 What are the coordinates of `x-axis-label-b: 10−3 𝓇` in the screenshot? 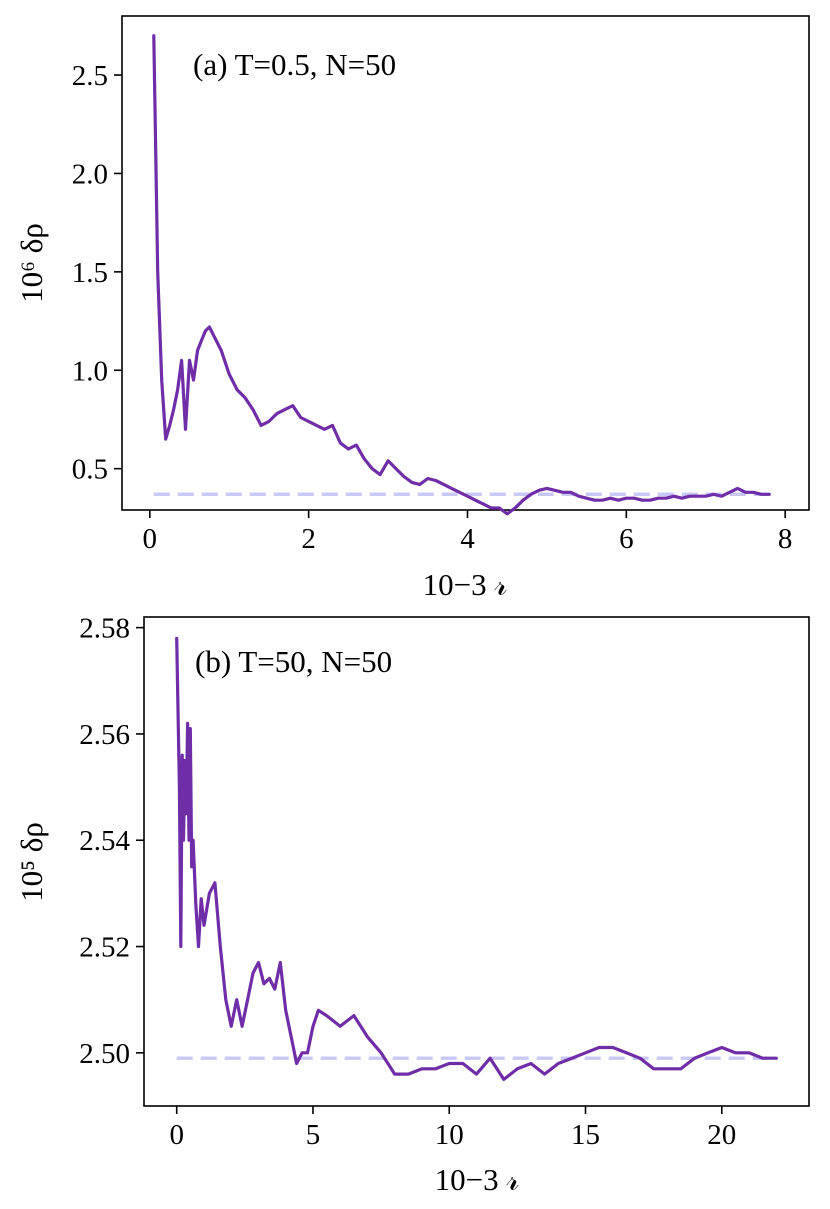 It's located at (477, 1179).